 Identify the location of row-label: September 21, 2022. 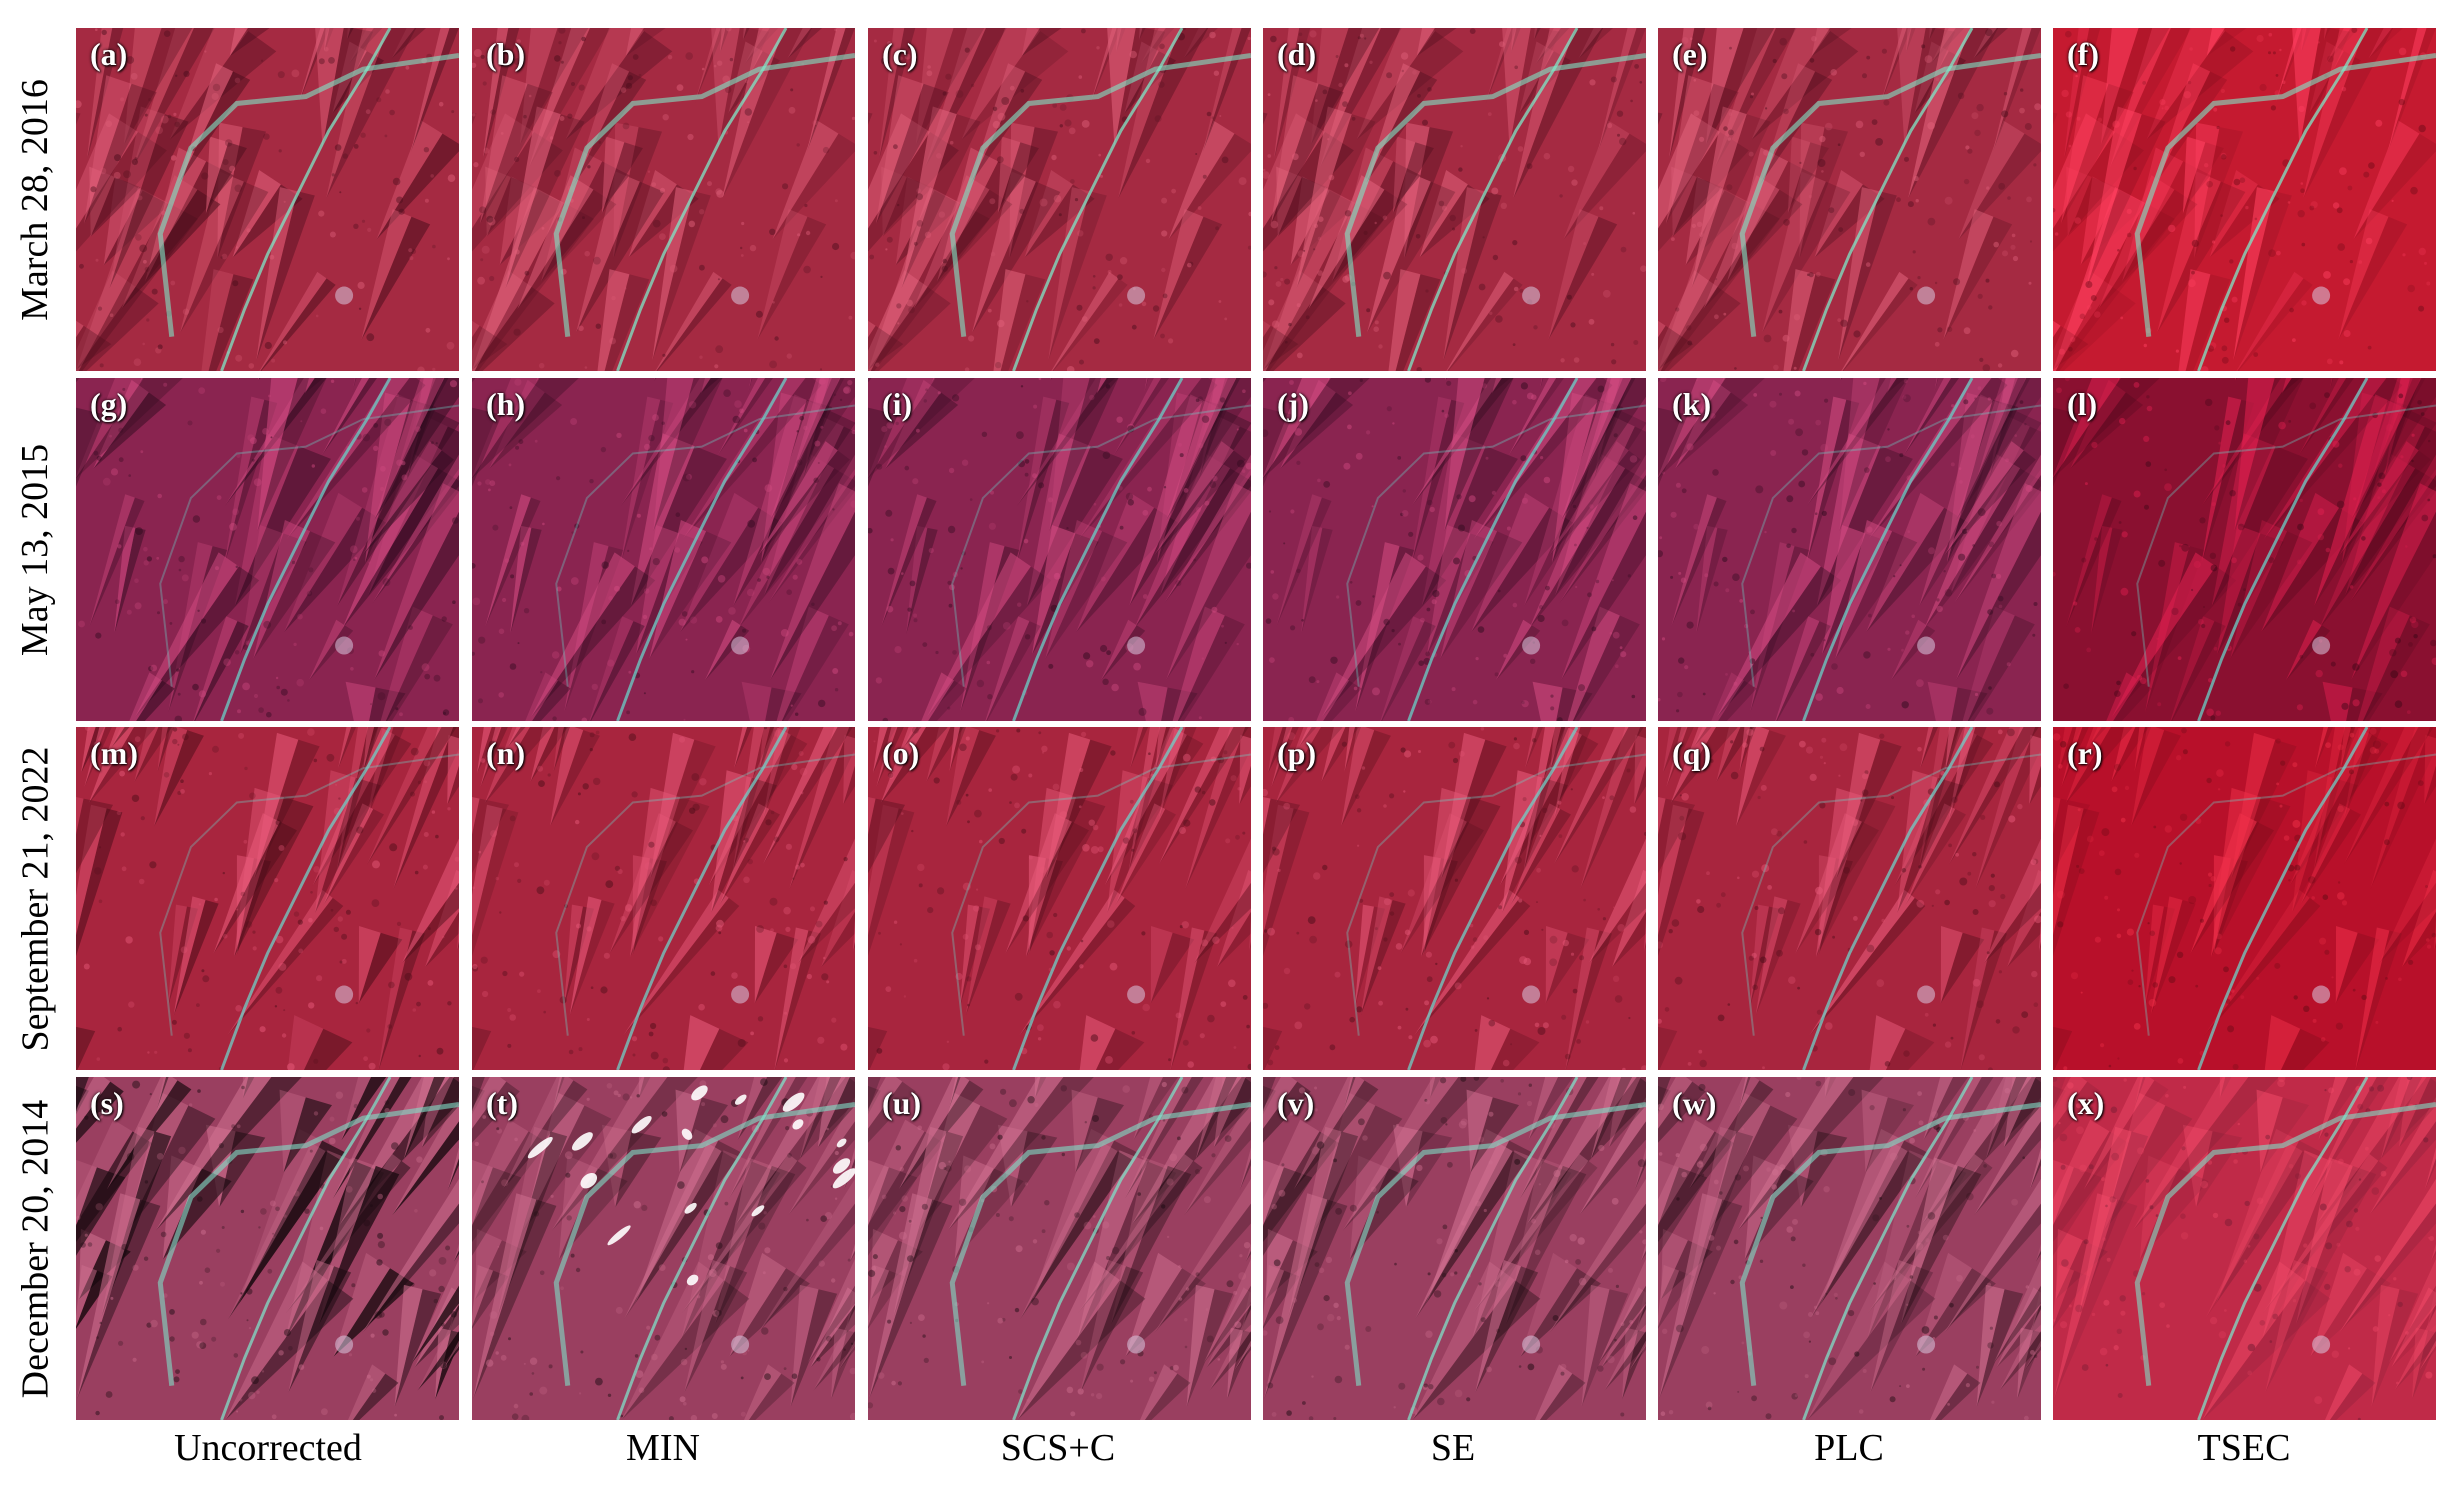
(35, 898).